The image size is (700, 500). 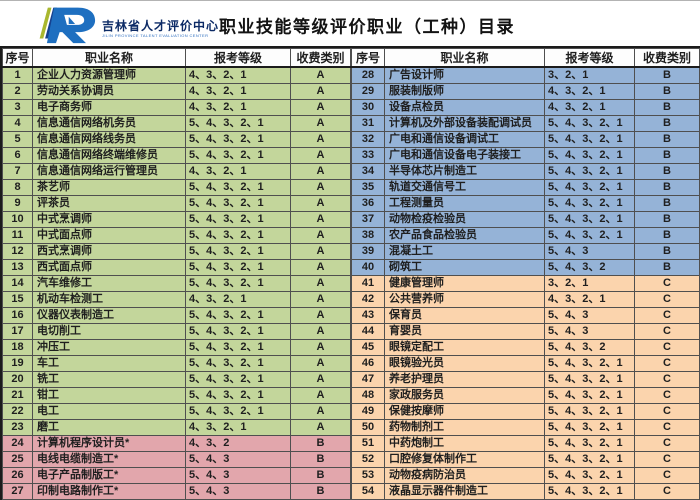 What do you see at coordinates (176, 267) in the screenshot?
I see `table-row: 13 西式面点师 5、4、3、2、1 A` at bounding box center [176, 267].